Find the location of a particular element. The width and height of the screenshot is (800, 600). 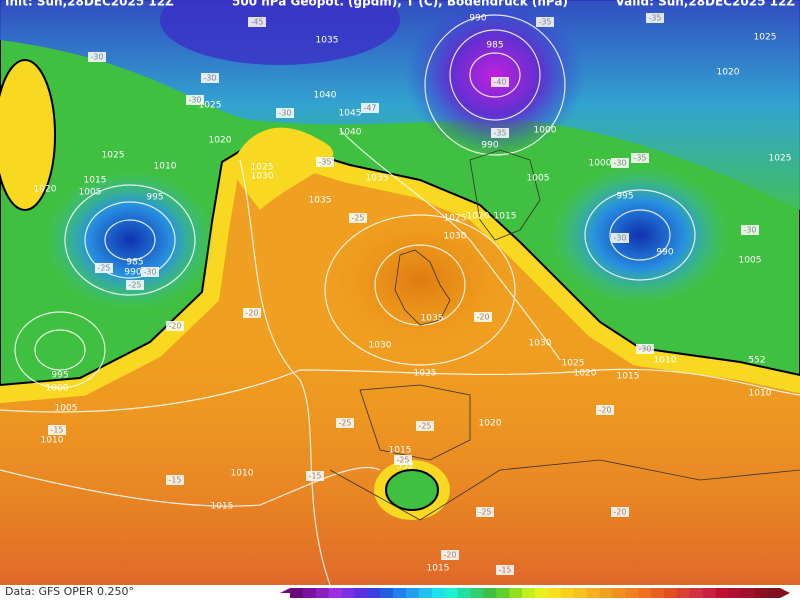

valid-text: Valid: Sun,28DEC2025 12Z is located at coordinates (706, 4).